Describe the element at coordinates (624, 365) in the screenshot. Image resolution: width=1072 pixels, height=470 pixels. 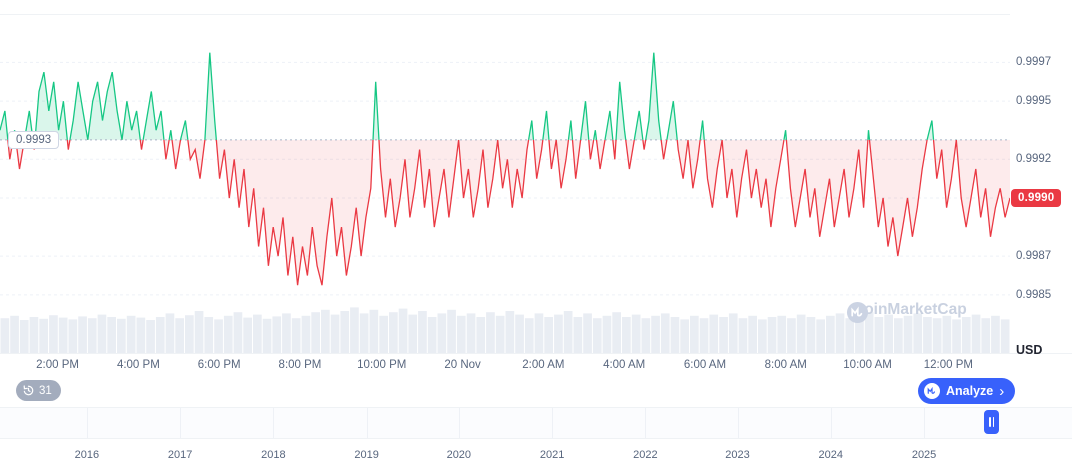
I see `x-axis-label: 4:00 AM` at that location.